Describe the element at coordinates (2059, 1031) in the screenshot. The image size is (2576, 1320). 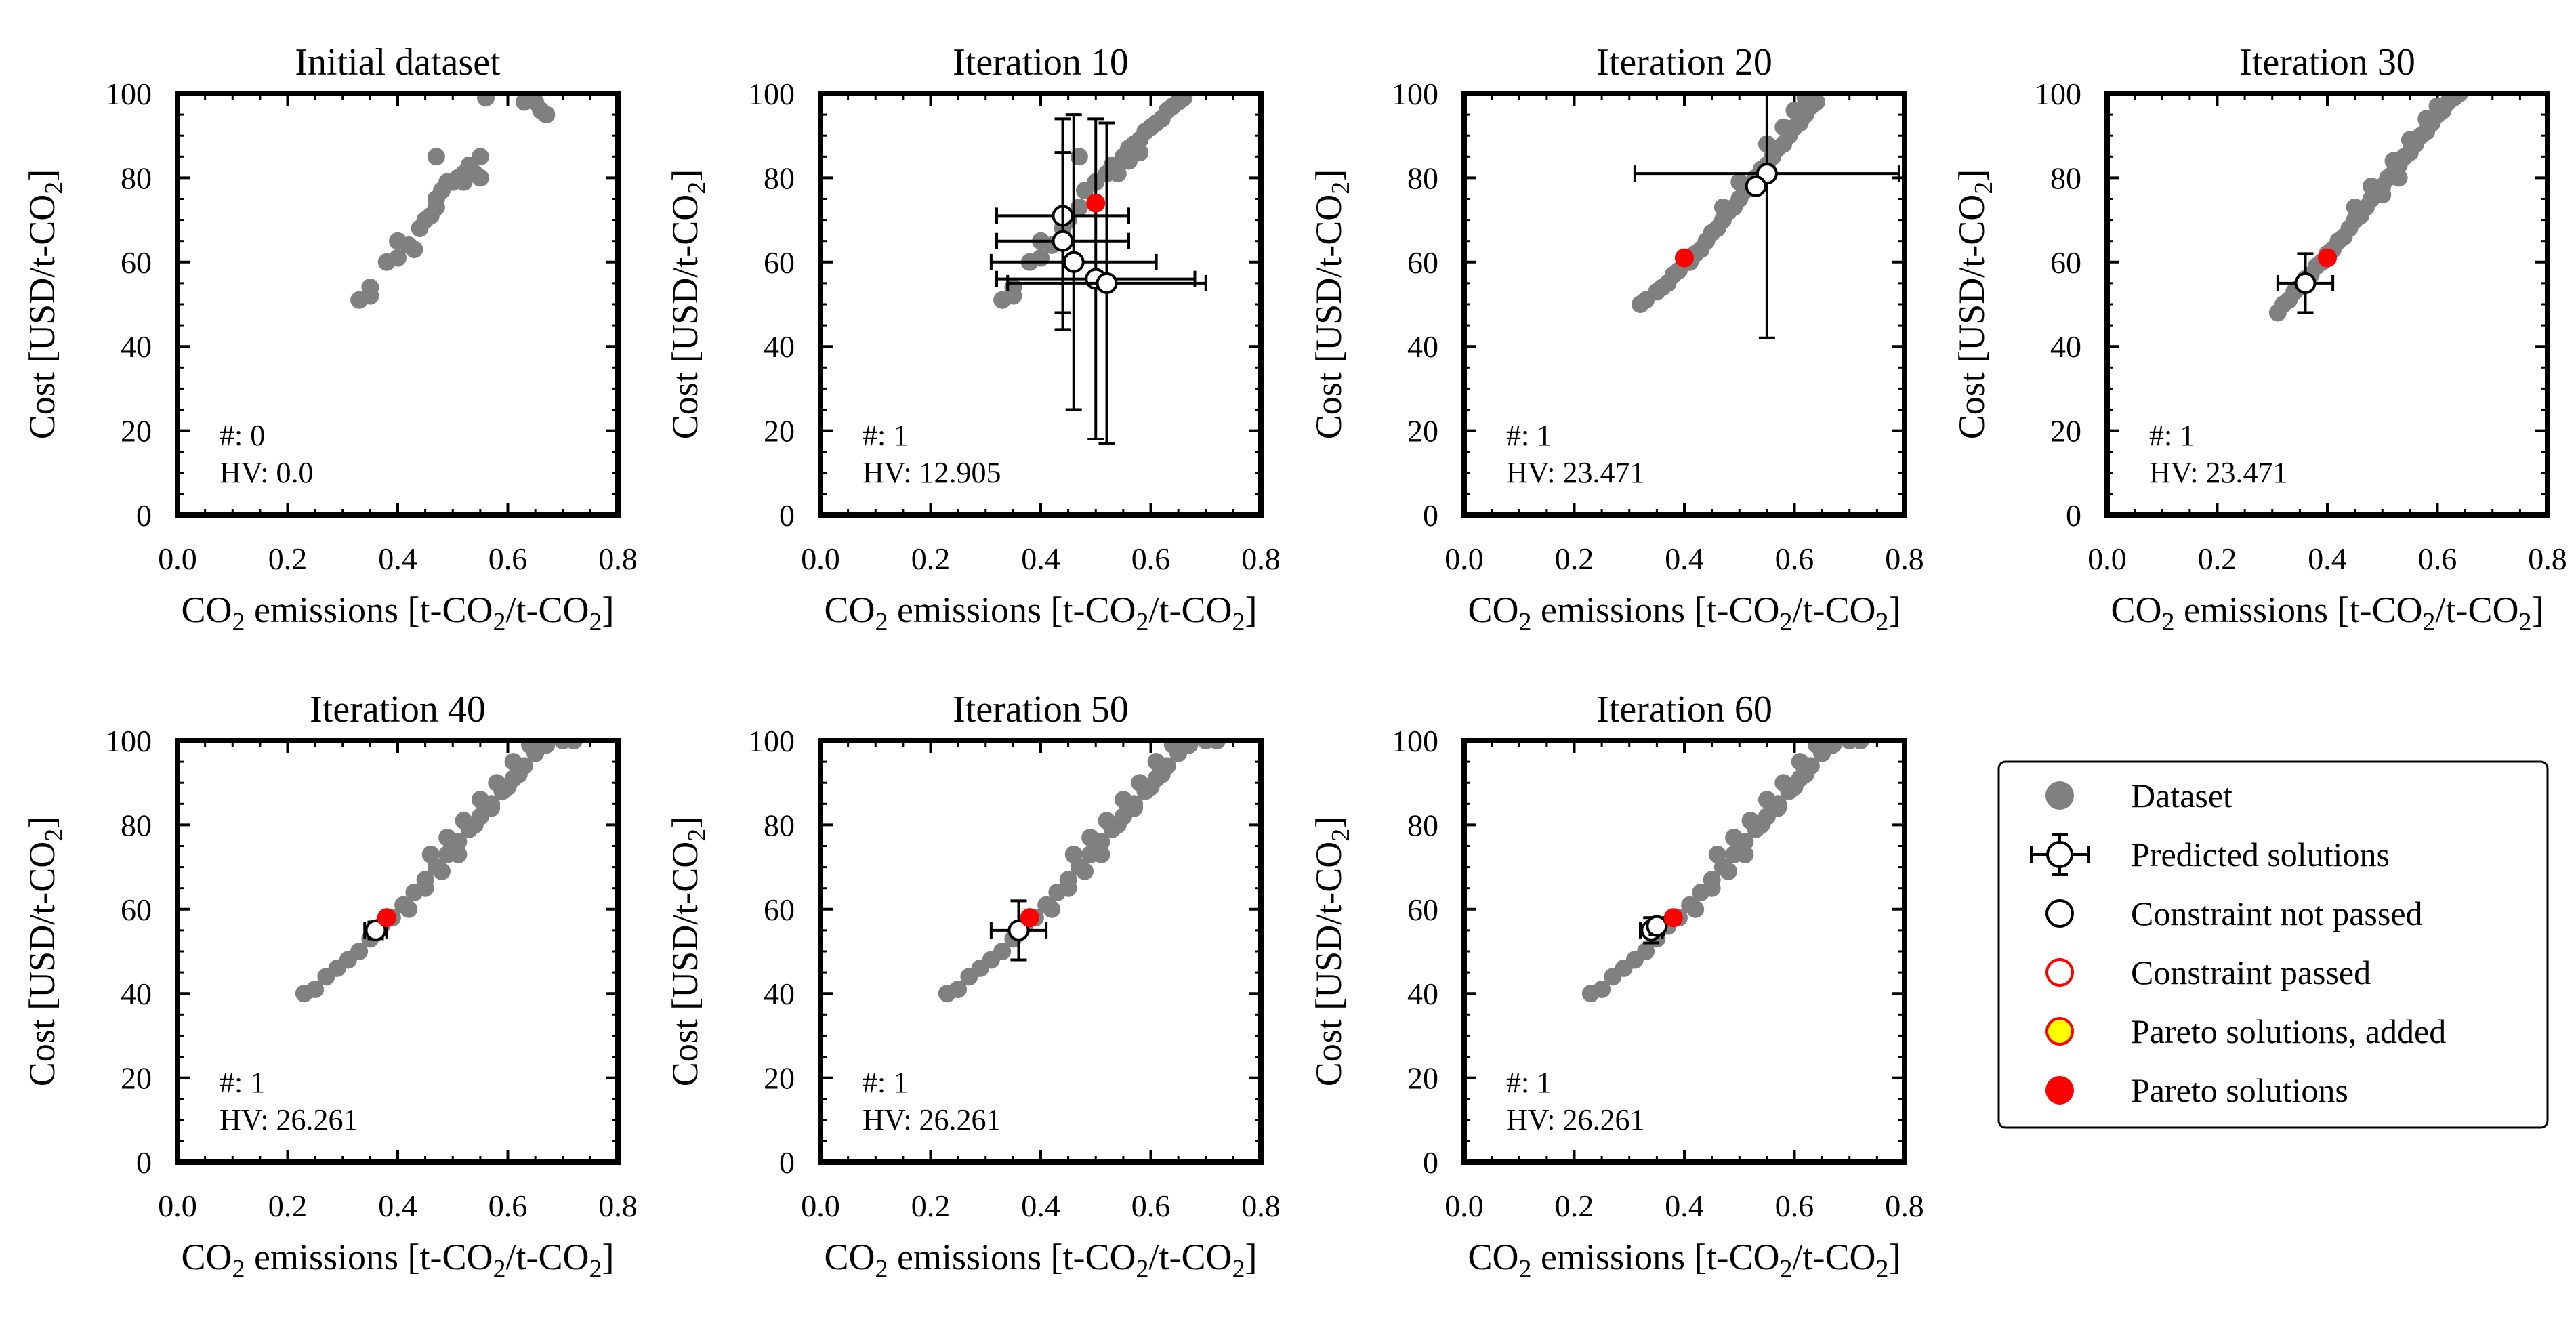
I see `pareto-added-icon` at that location.